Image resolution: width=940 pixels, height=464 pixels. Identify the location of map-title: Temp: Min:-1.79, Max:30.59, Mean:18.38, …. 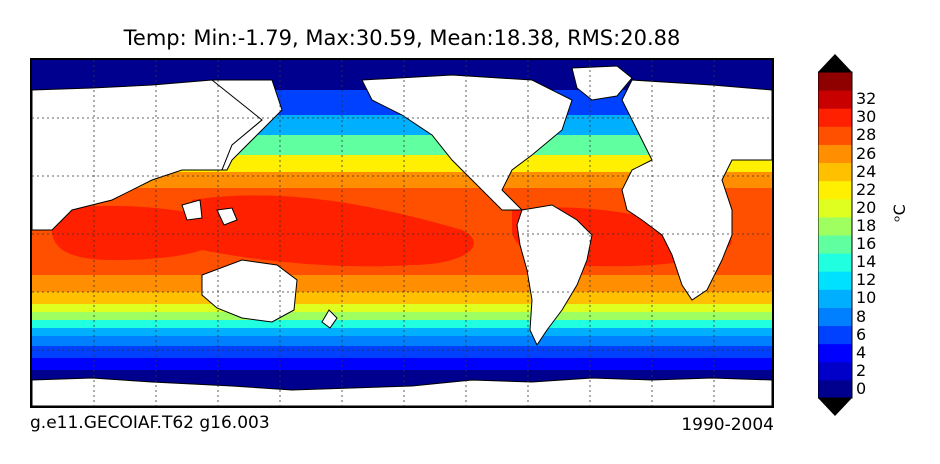
(402, 38).